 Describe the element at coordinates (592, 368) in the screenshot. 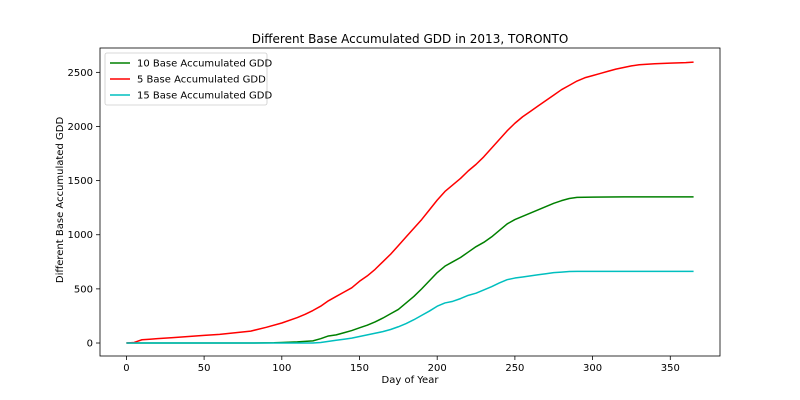

I see `x-tick-label: 300` at that location.